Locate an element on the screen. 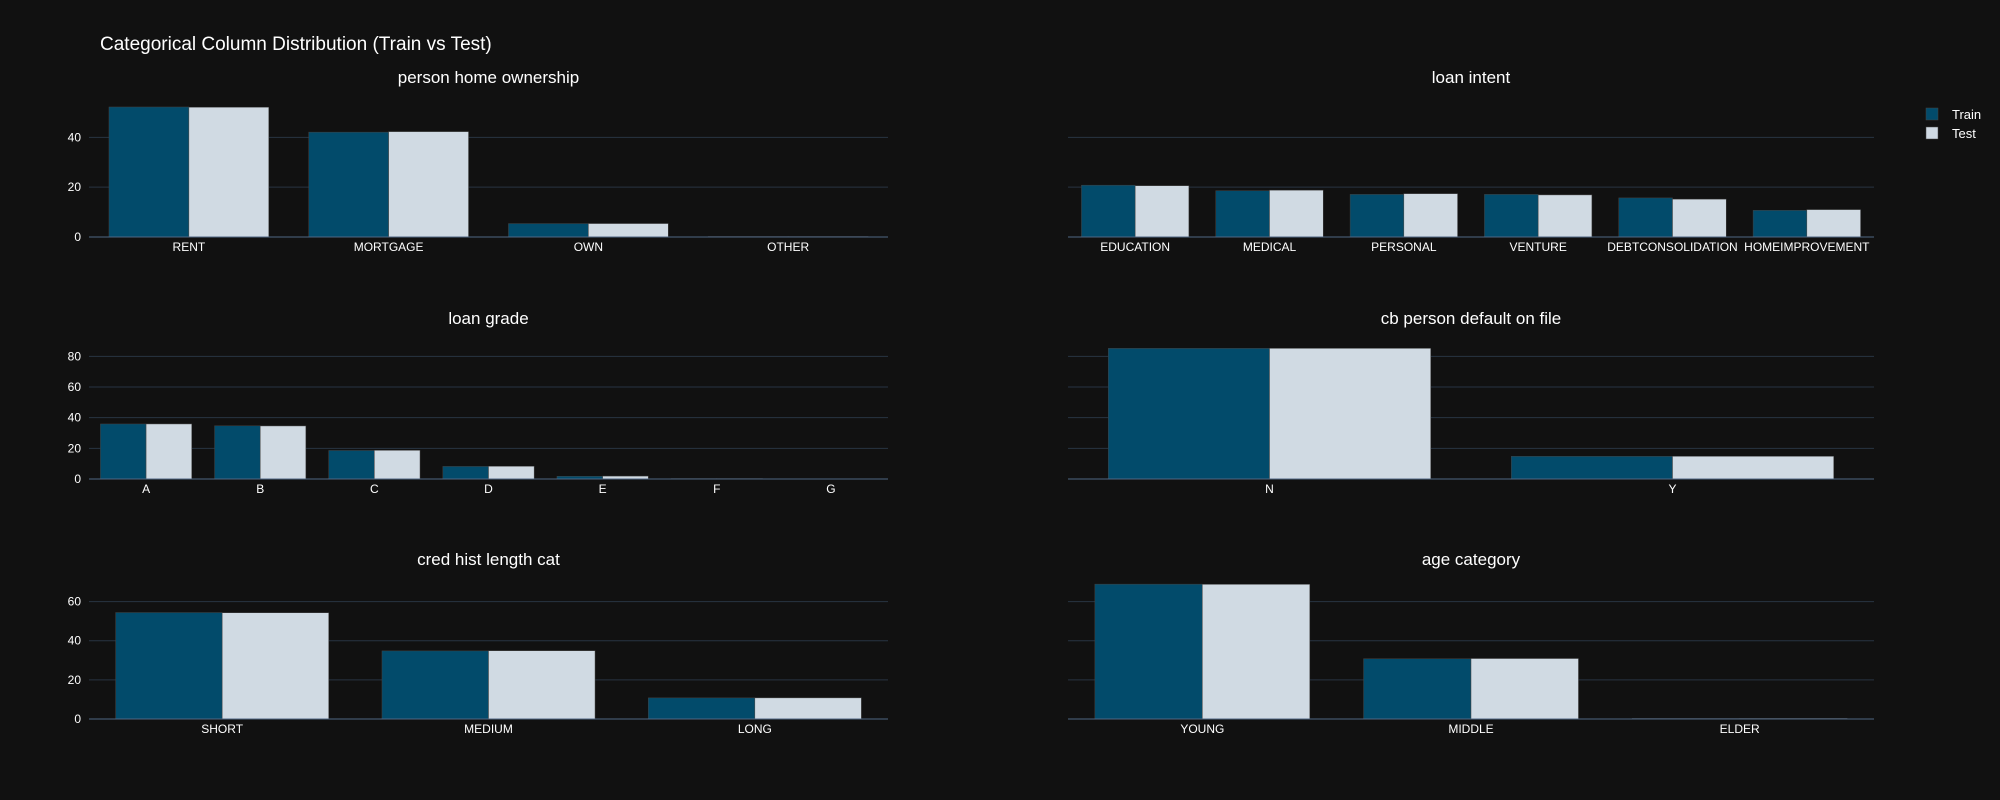  subplot-title: cb person default on file is located at coordinates (1471, 318).